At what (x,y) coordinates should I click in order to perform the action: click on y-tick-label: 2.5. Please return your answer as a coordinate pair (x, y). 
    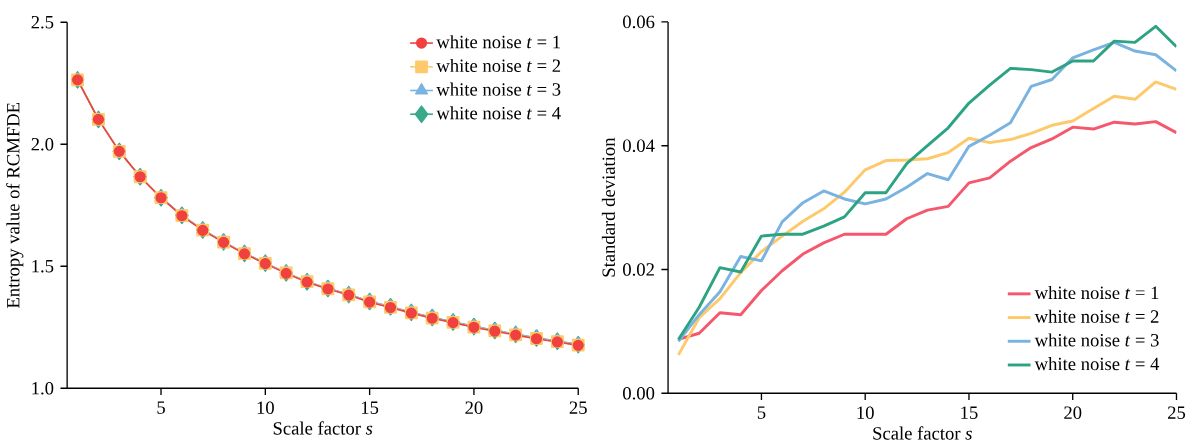
    Looking at the image, I should click on (42, 22).